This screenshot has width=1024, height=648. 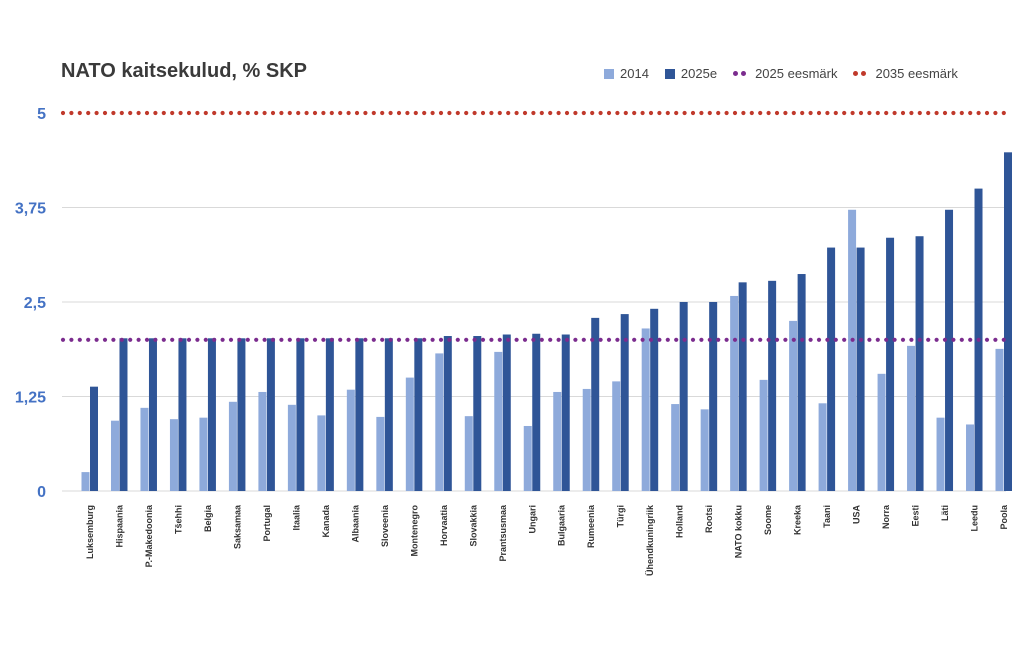 I want to click on x-tick-label: Eesti, so click(x=916, y=516).